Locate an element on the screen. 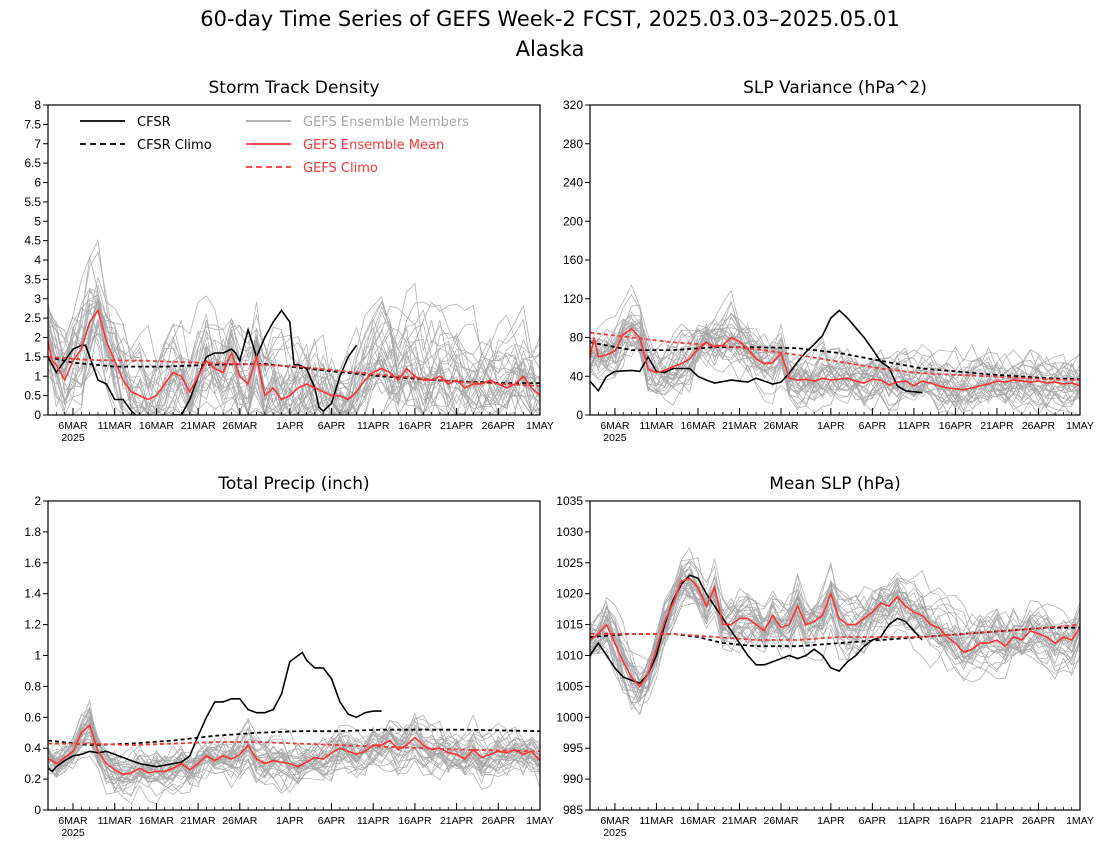 The width and height of the screenshot is (1100, 850). y-tick-label: 1025 is located at coordinates (569, 563).